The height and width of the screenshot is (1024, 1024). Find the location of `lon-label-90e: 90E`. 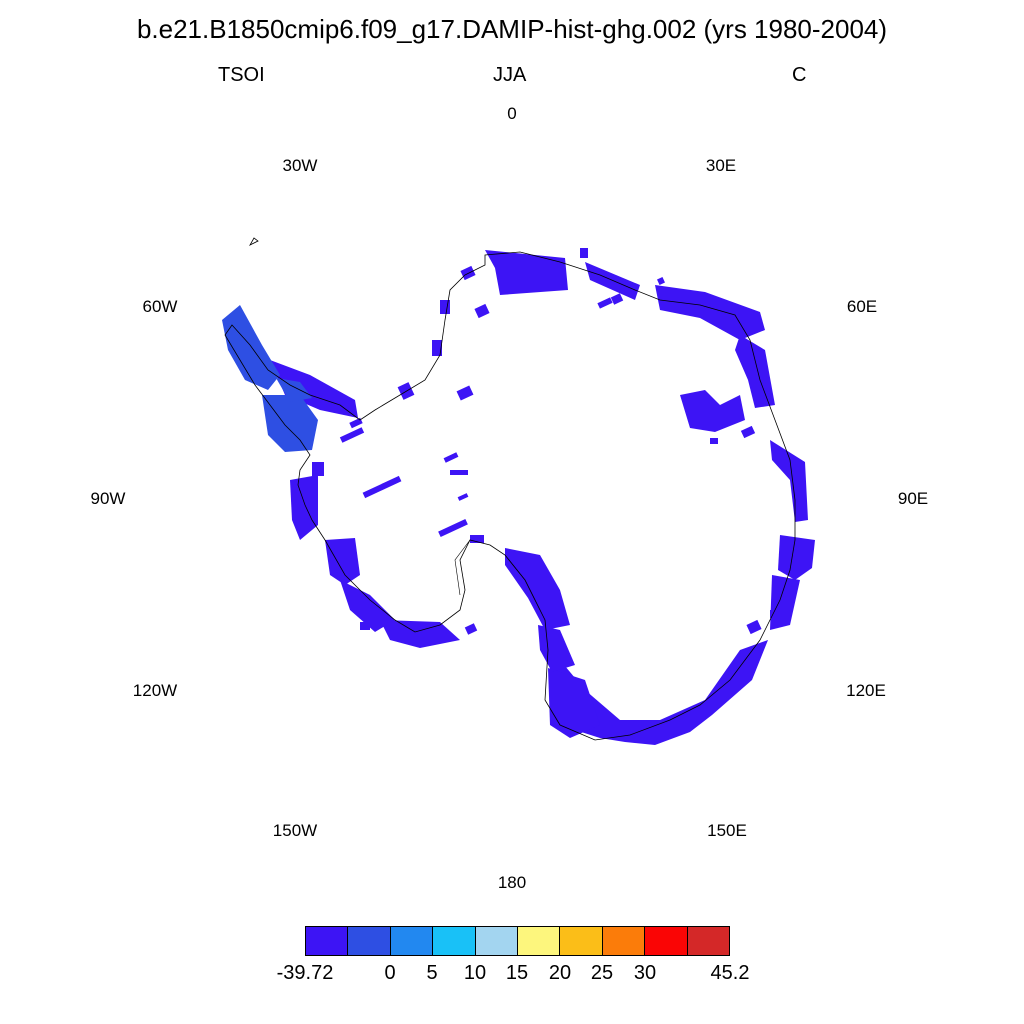

lon-label-90e: 90E is located at coordinates (913, 498).